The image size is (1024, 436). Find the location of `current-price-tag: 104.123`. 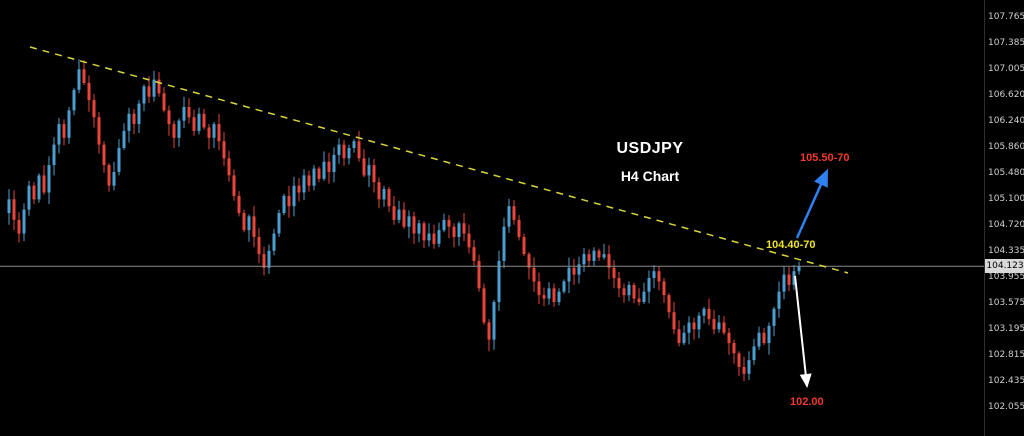

current-price-tag: 104.123 is located at coordinates (1004, 266).